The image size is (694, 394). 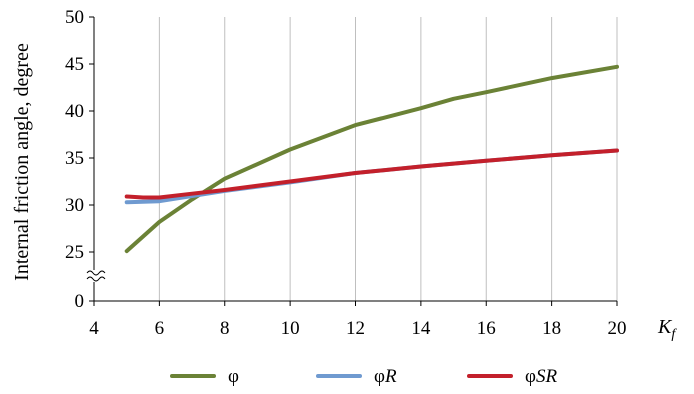 What do you see at coordinates (486, 328) in the screenshot?
I see `x-tick-label-16: 16` at bounding box center [486, 328].